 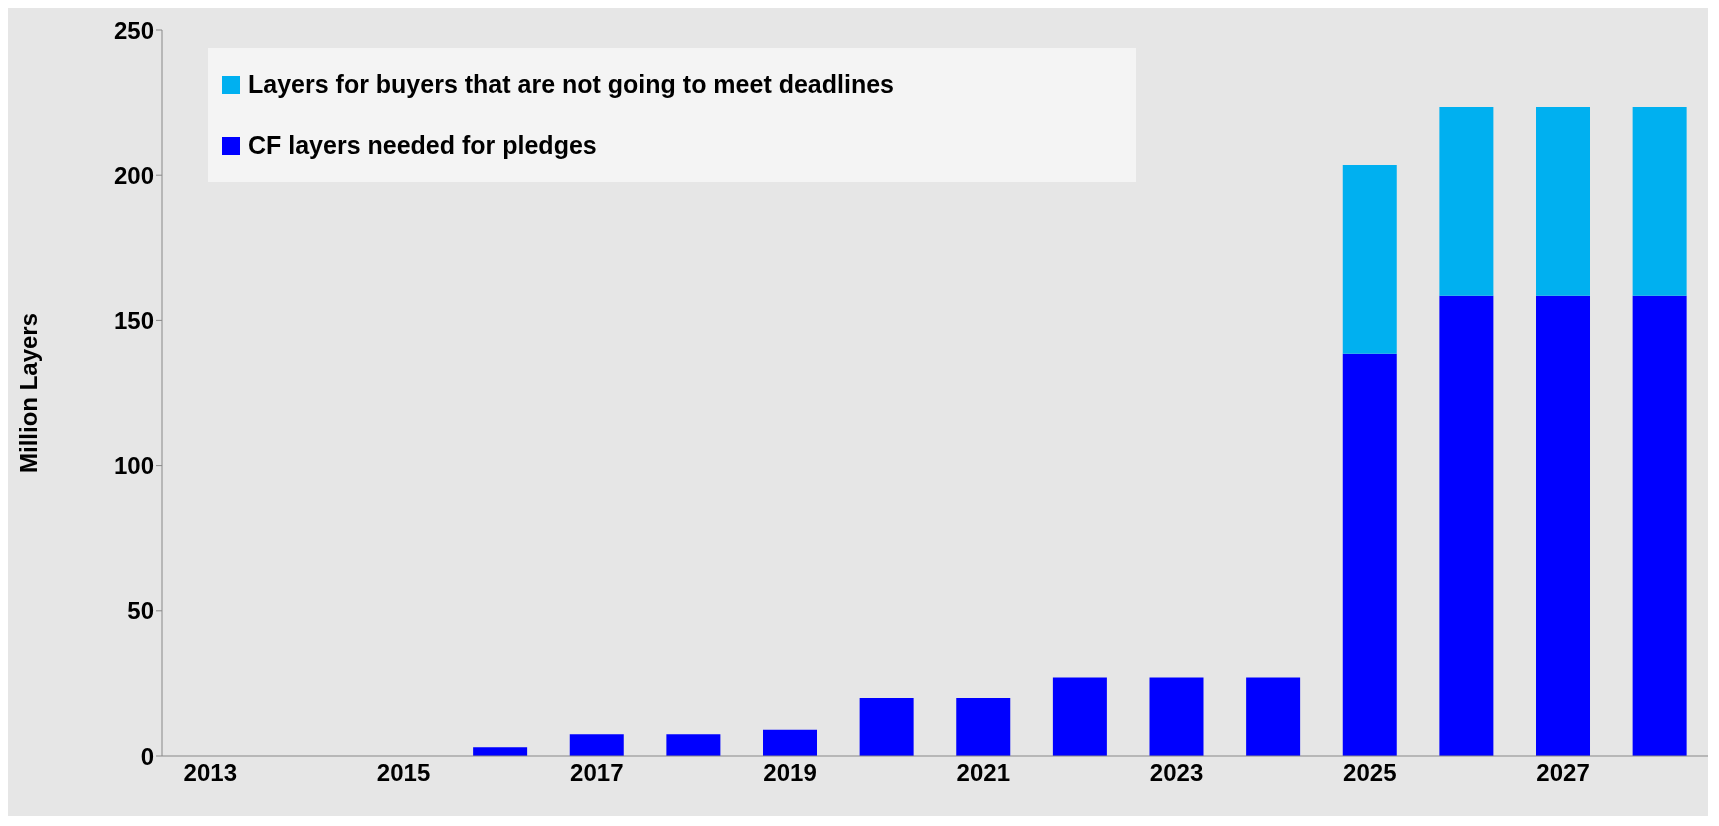 What do you see at coordinates (983, 773) in the screenshot?
I see `x-tick-label: 2021` at bounding box center [983, 773].